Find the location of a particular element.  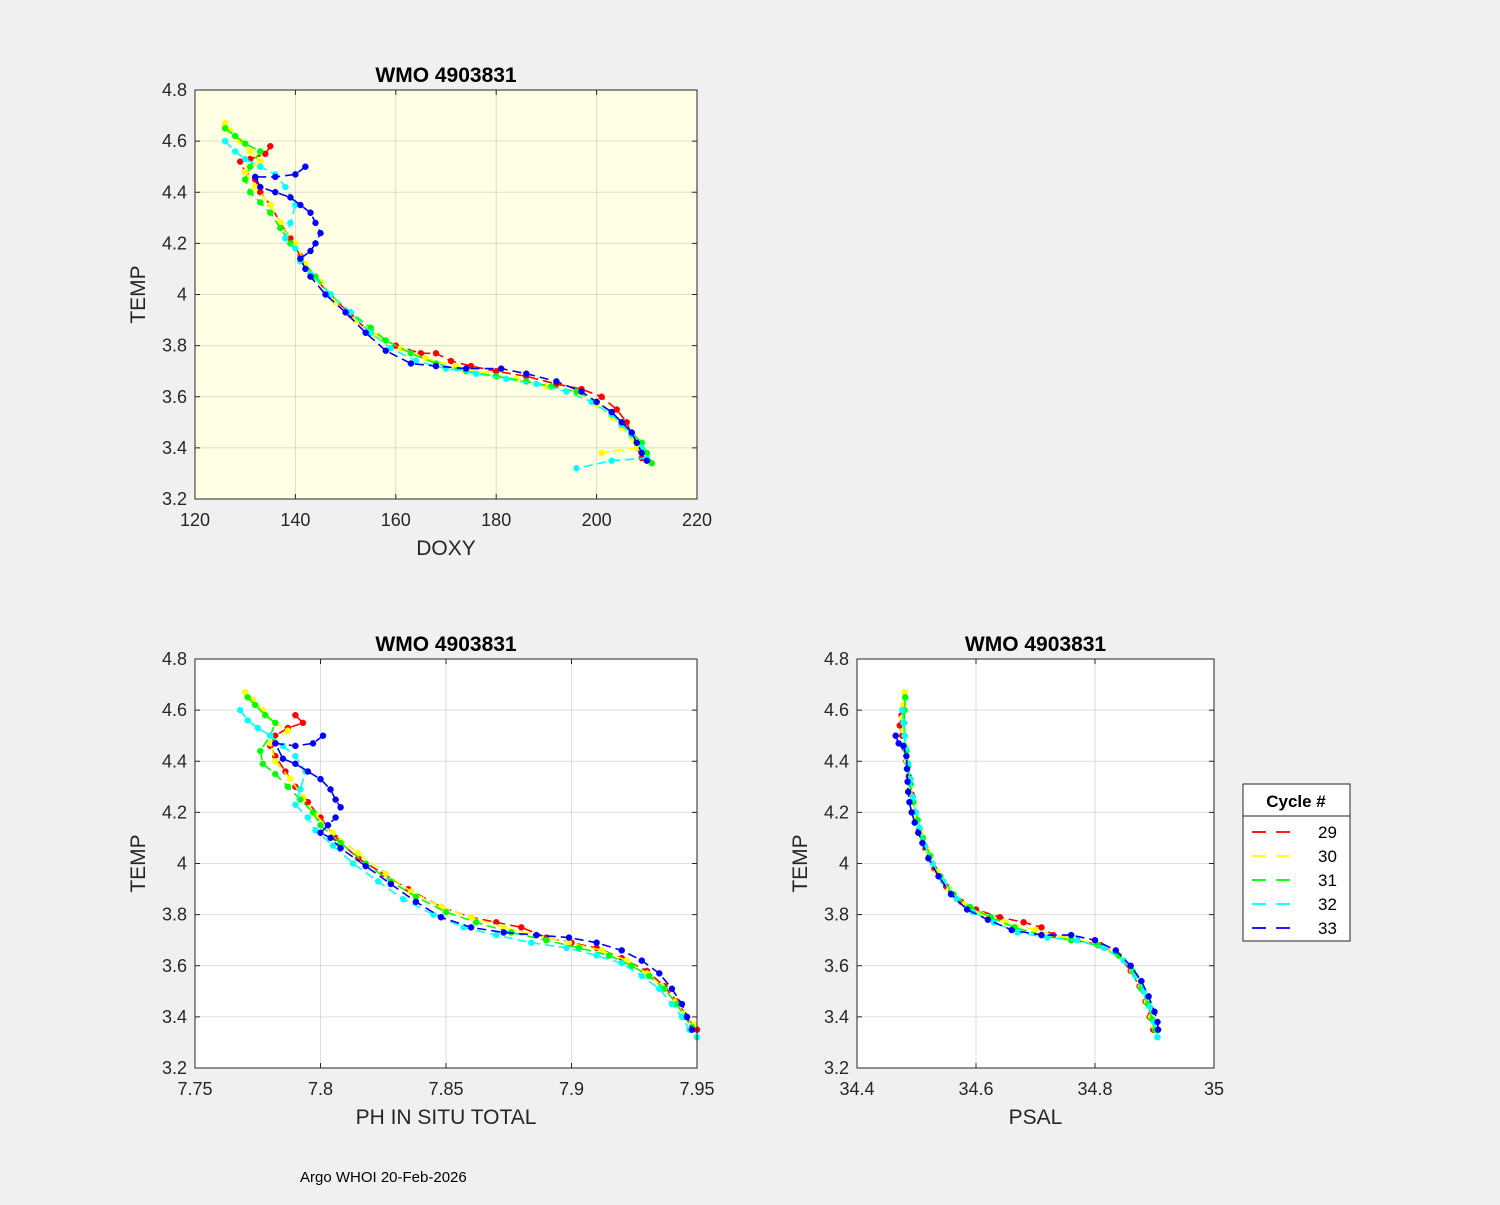

doxy-y-tick-label: 4.4 is located at coordinates (174, 192).